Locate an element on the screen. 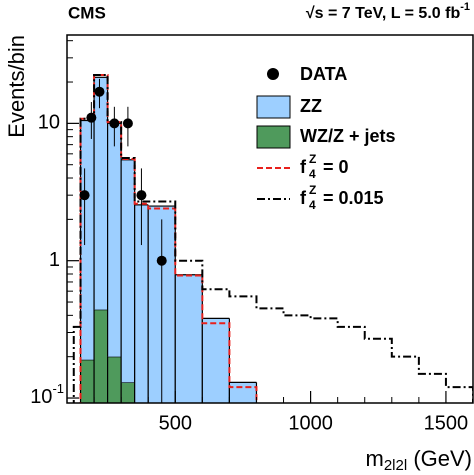 This screenshot has height=475, width=474. y-tick-base: 10 is located at coordinates (41, 397).